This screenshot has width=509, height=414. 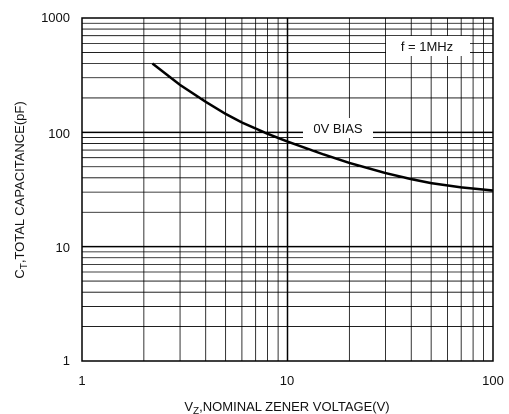 What do you see at coordinates (59, 133) in the screenshot?
I see `y-tick-label: 100` at bounding box center [59, 133].